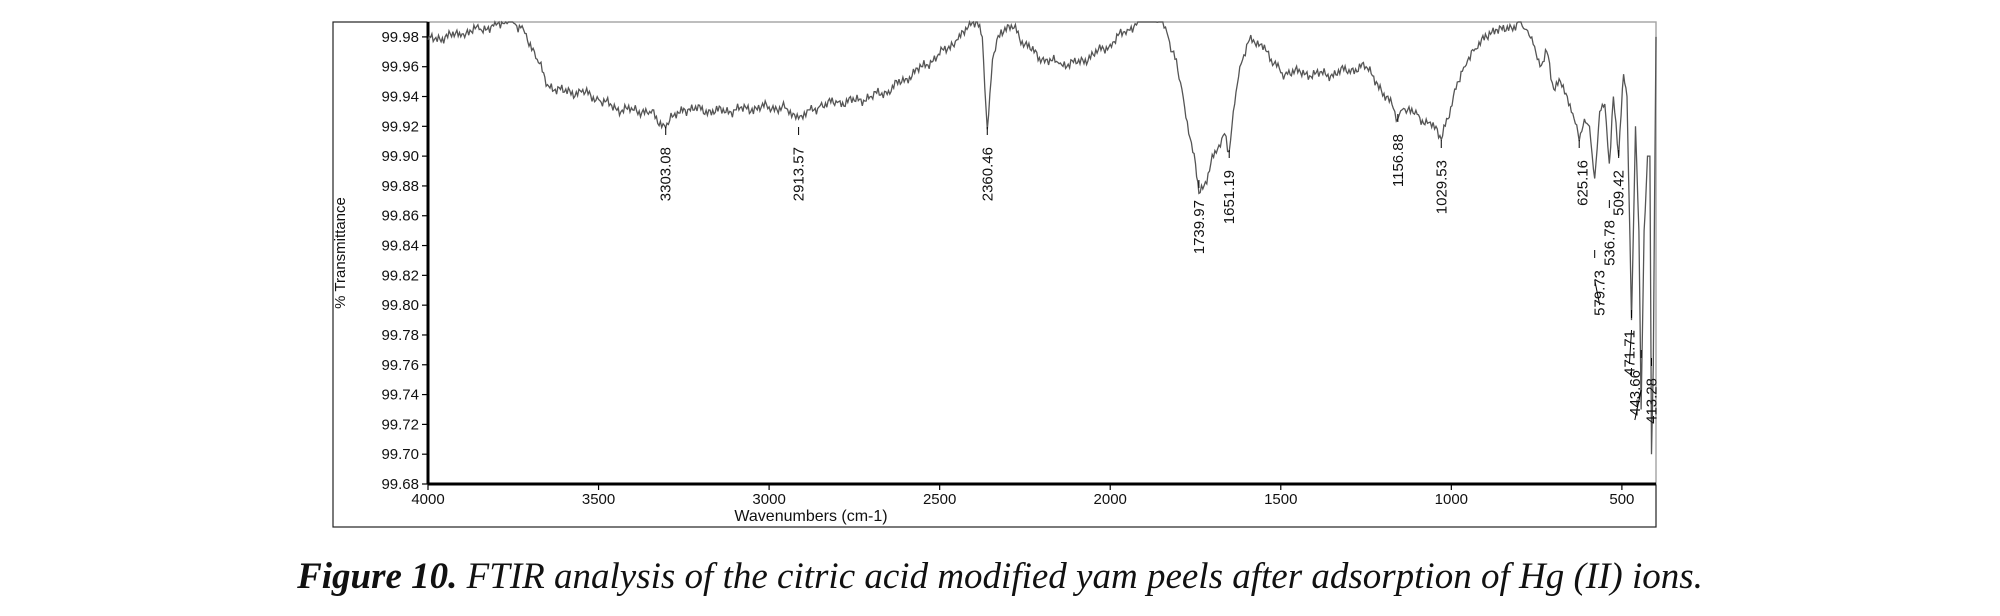 This screenshot has height=616, width=2000. Describe the element at coordinates (400, 216) in the screenshot. I see `y-tick-label: 99.86` at that location.